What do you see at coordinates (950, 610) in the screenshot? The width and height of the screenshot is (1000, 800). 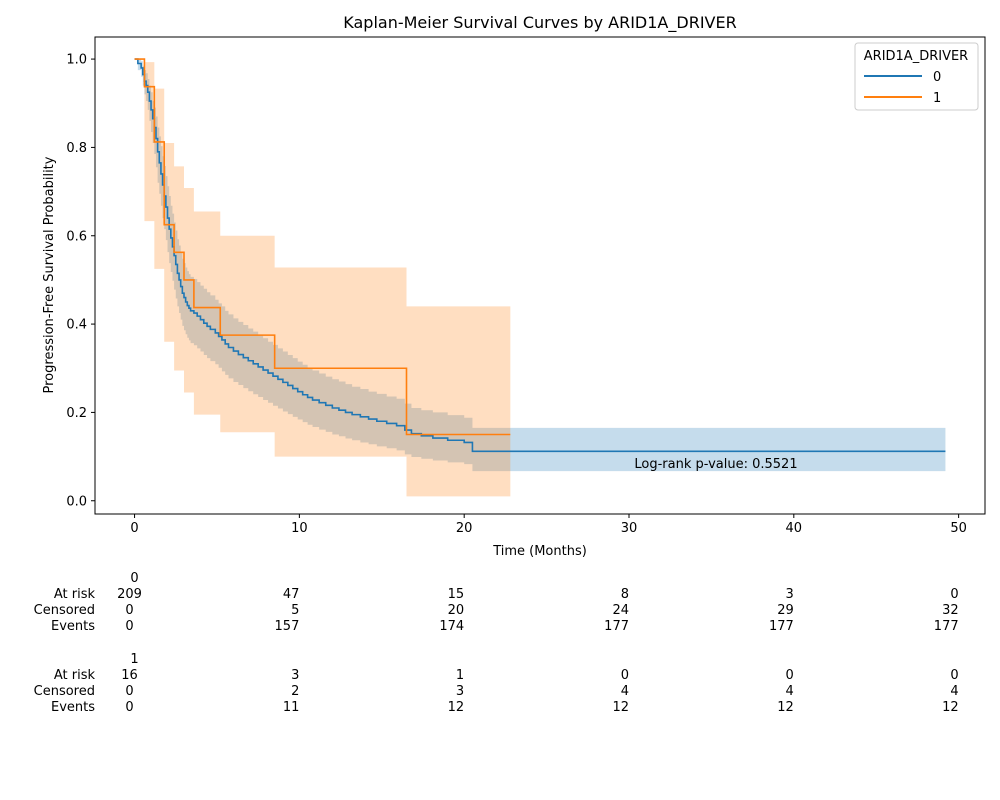 I see `risk-cell: 32` at bounding box center [950, 610].